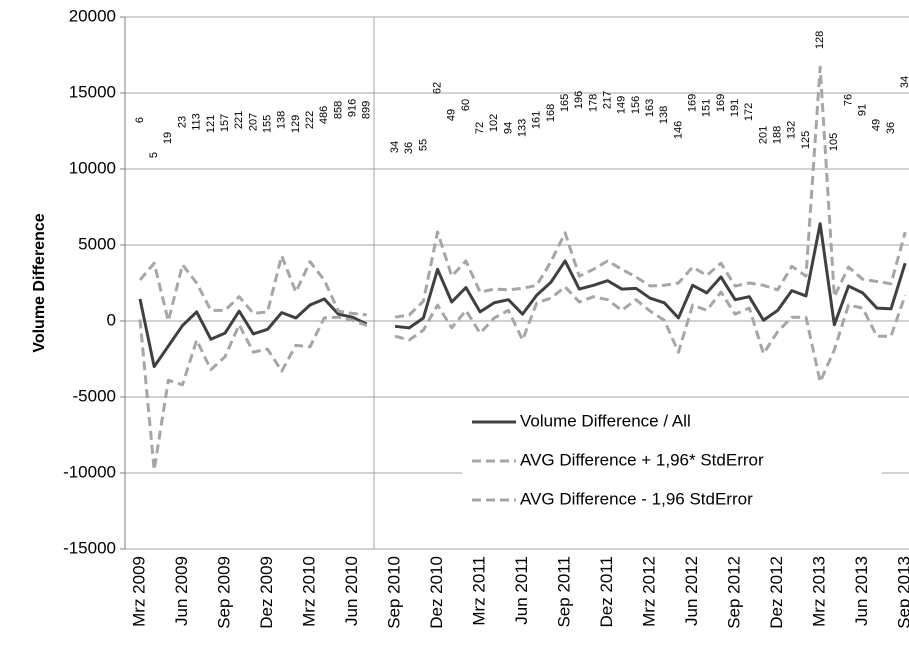 Image resolution: width=909 pixels, height=660 pixels. Describe the element at coordinates (508, 128) in the screenshot. I see `data-label: 94` at that location.